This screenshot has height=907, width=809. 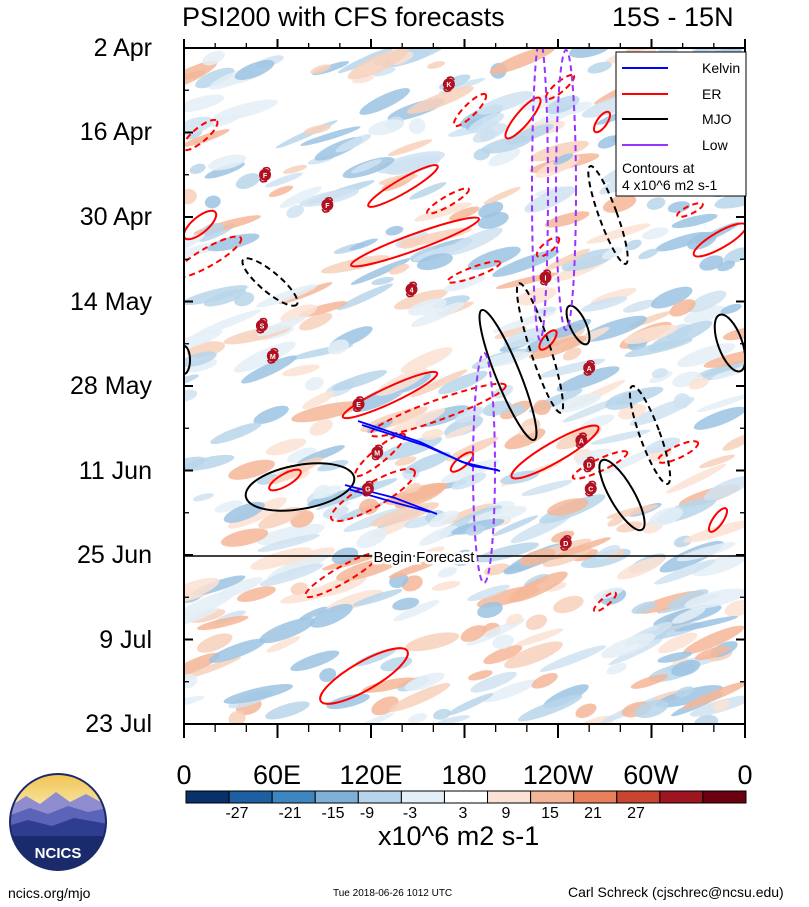 I want to click on legend-note-1: Contours at, so click(x=658, y=168).